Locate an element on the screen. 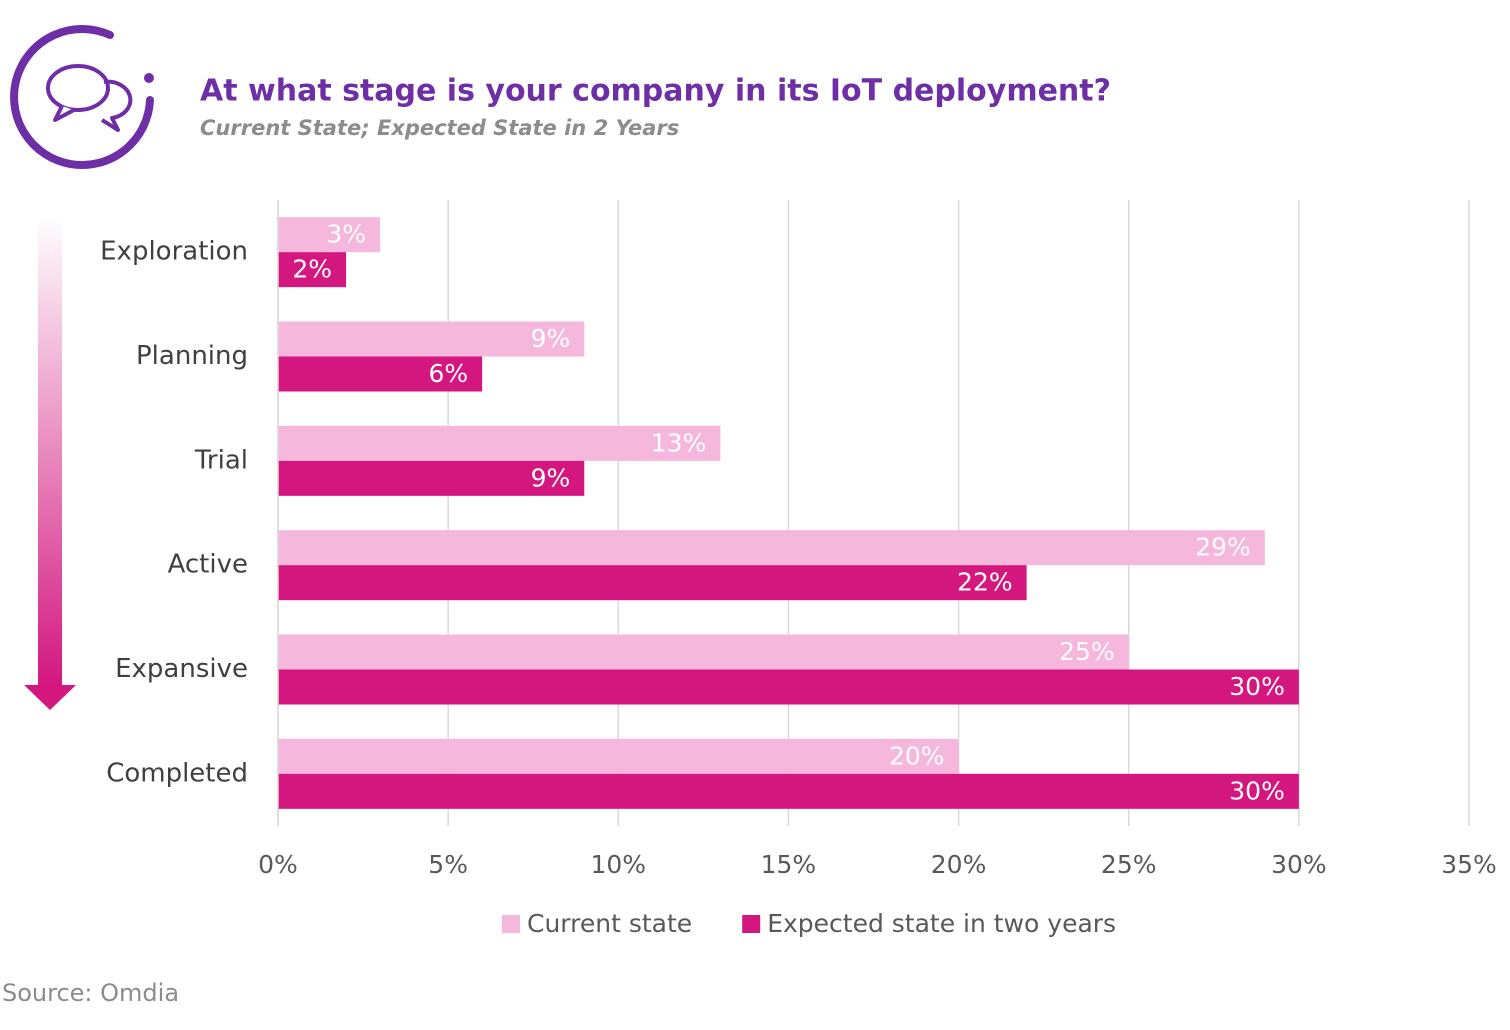 This screenshot has height=1030, width=1510. x-tick-label: 25% is located at coordinates (1129, 864).